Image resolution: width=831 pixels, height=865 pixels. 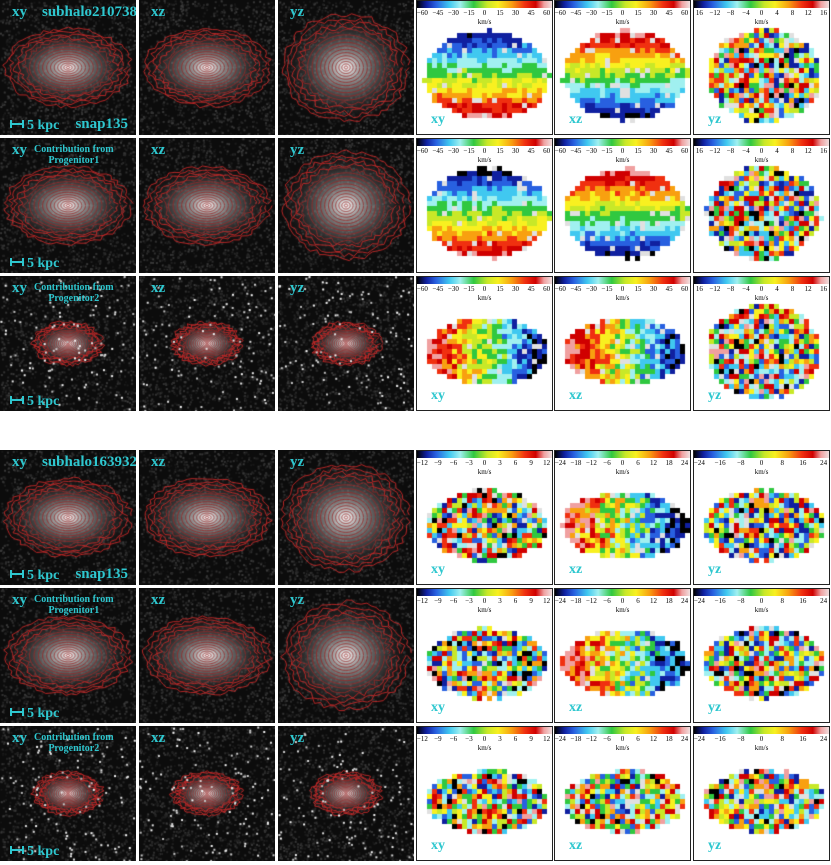 I want to click on velocity-projection-label: xy, so click(x=438, y=395).